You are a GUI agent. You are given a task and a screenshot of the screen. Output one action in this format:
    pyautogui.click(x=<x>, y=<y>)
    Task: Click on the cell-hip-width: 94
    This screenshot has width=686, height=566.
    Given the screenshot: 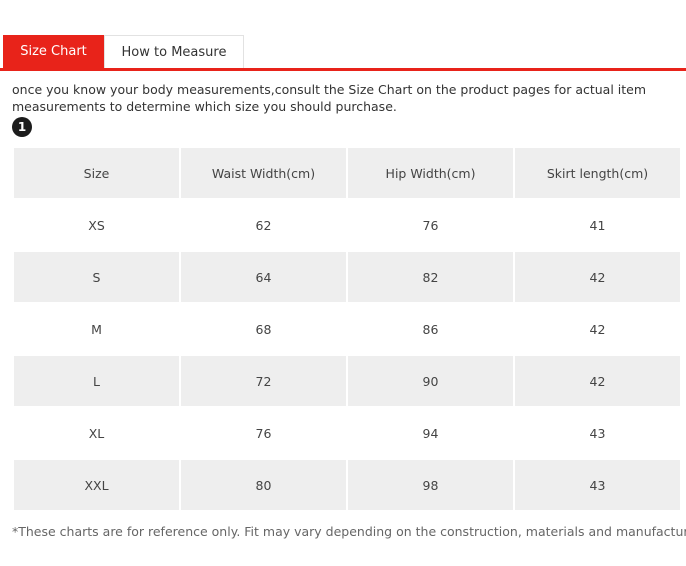 What is the action you would take?
    pyautogui.click(x=430, y=433)
    